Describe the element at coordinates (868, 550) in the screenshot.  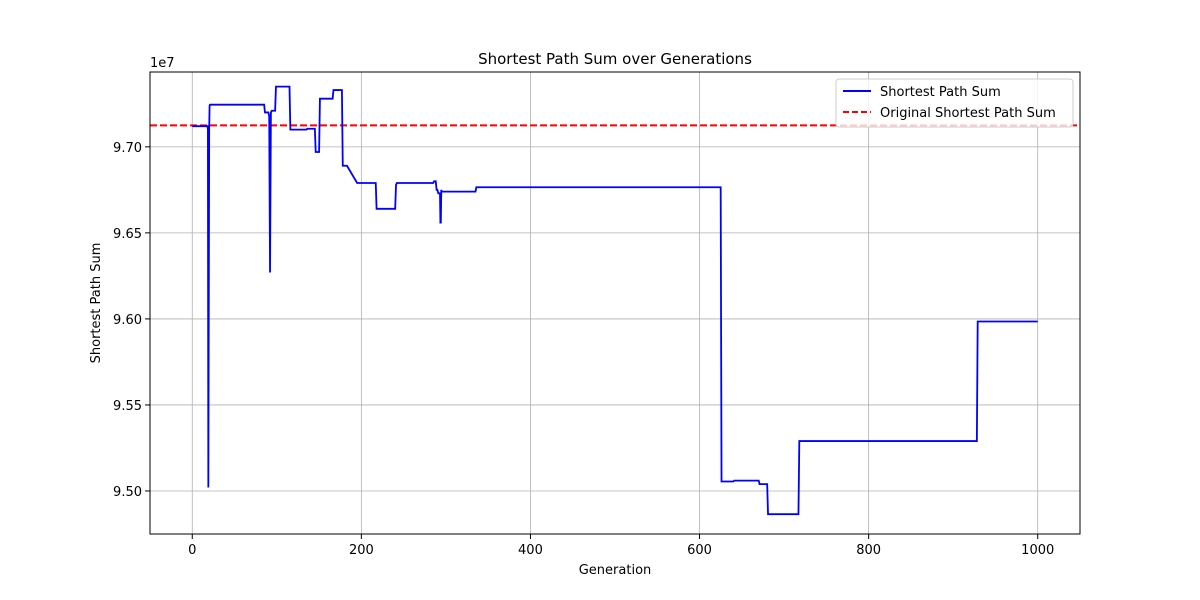
I see `x-tick-label: 800` at that location.